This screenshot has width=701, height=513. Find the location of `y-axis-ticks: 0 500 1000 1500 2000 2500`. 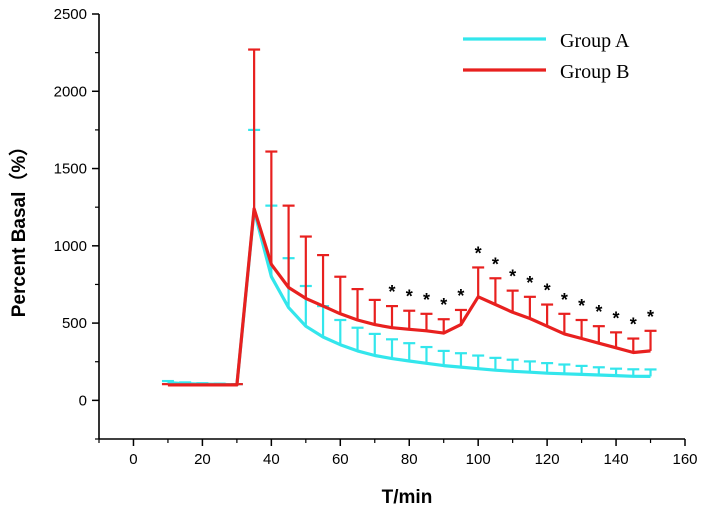

y-axis-ticks: 0 500 1000 1500 2000 2500 is located at coordinates (76, 223).